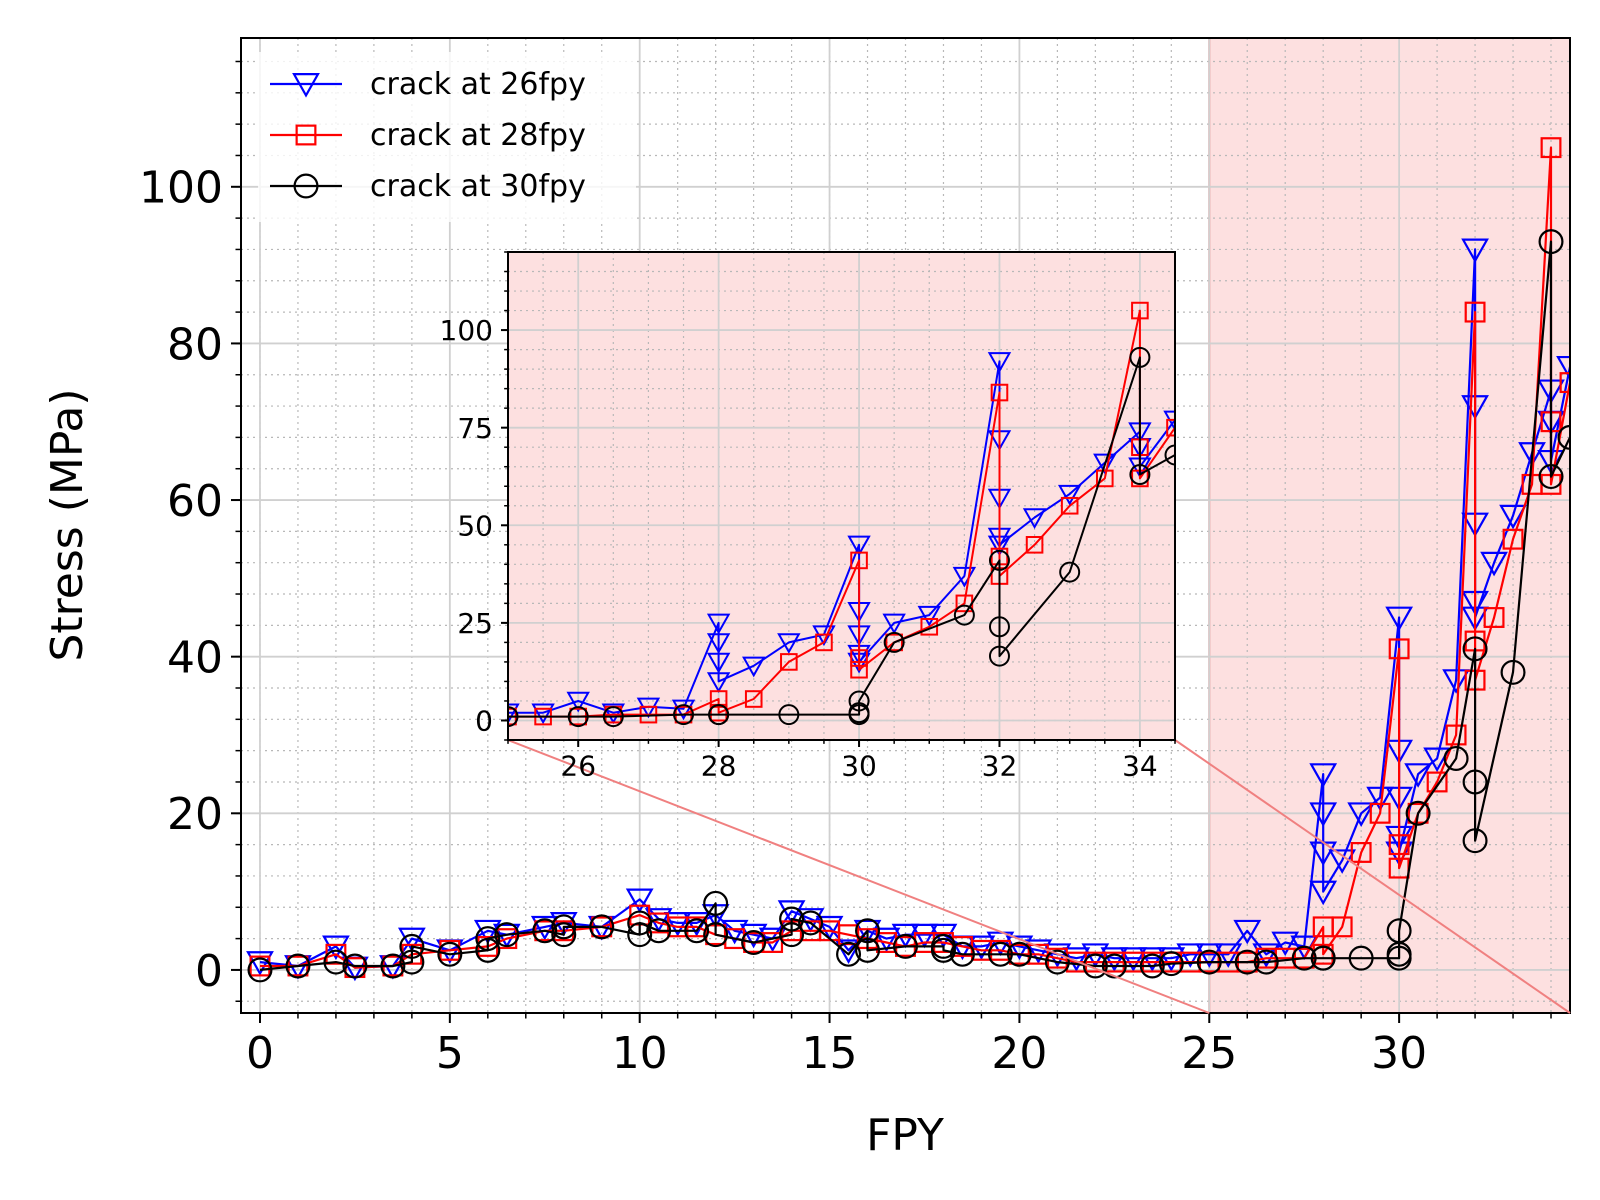  Describe the element at coordinates (905, 1135) in the screenshot. I see `x-axis-label: FPY` at that location.